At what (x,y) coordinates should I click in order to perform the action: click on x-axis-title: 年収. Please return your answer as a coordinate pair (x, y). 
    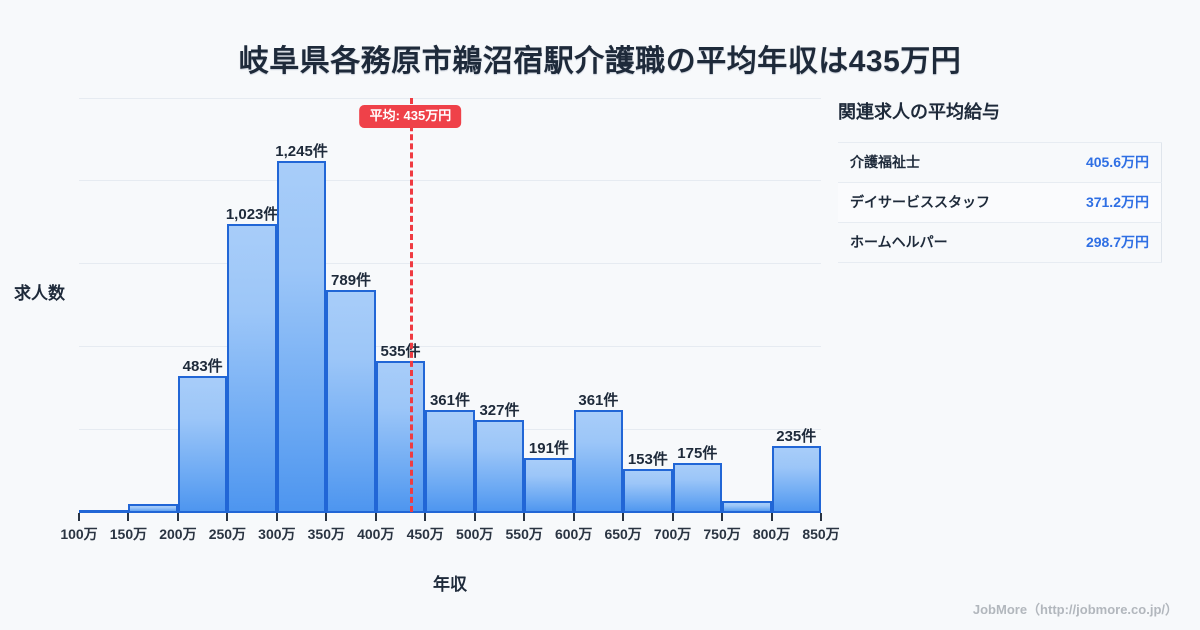
    Looking at the image, I should click on (450, 584).